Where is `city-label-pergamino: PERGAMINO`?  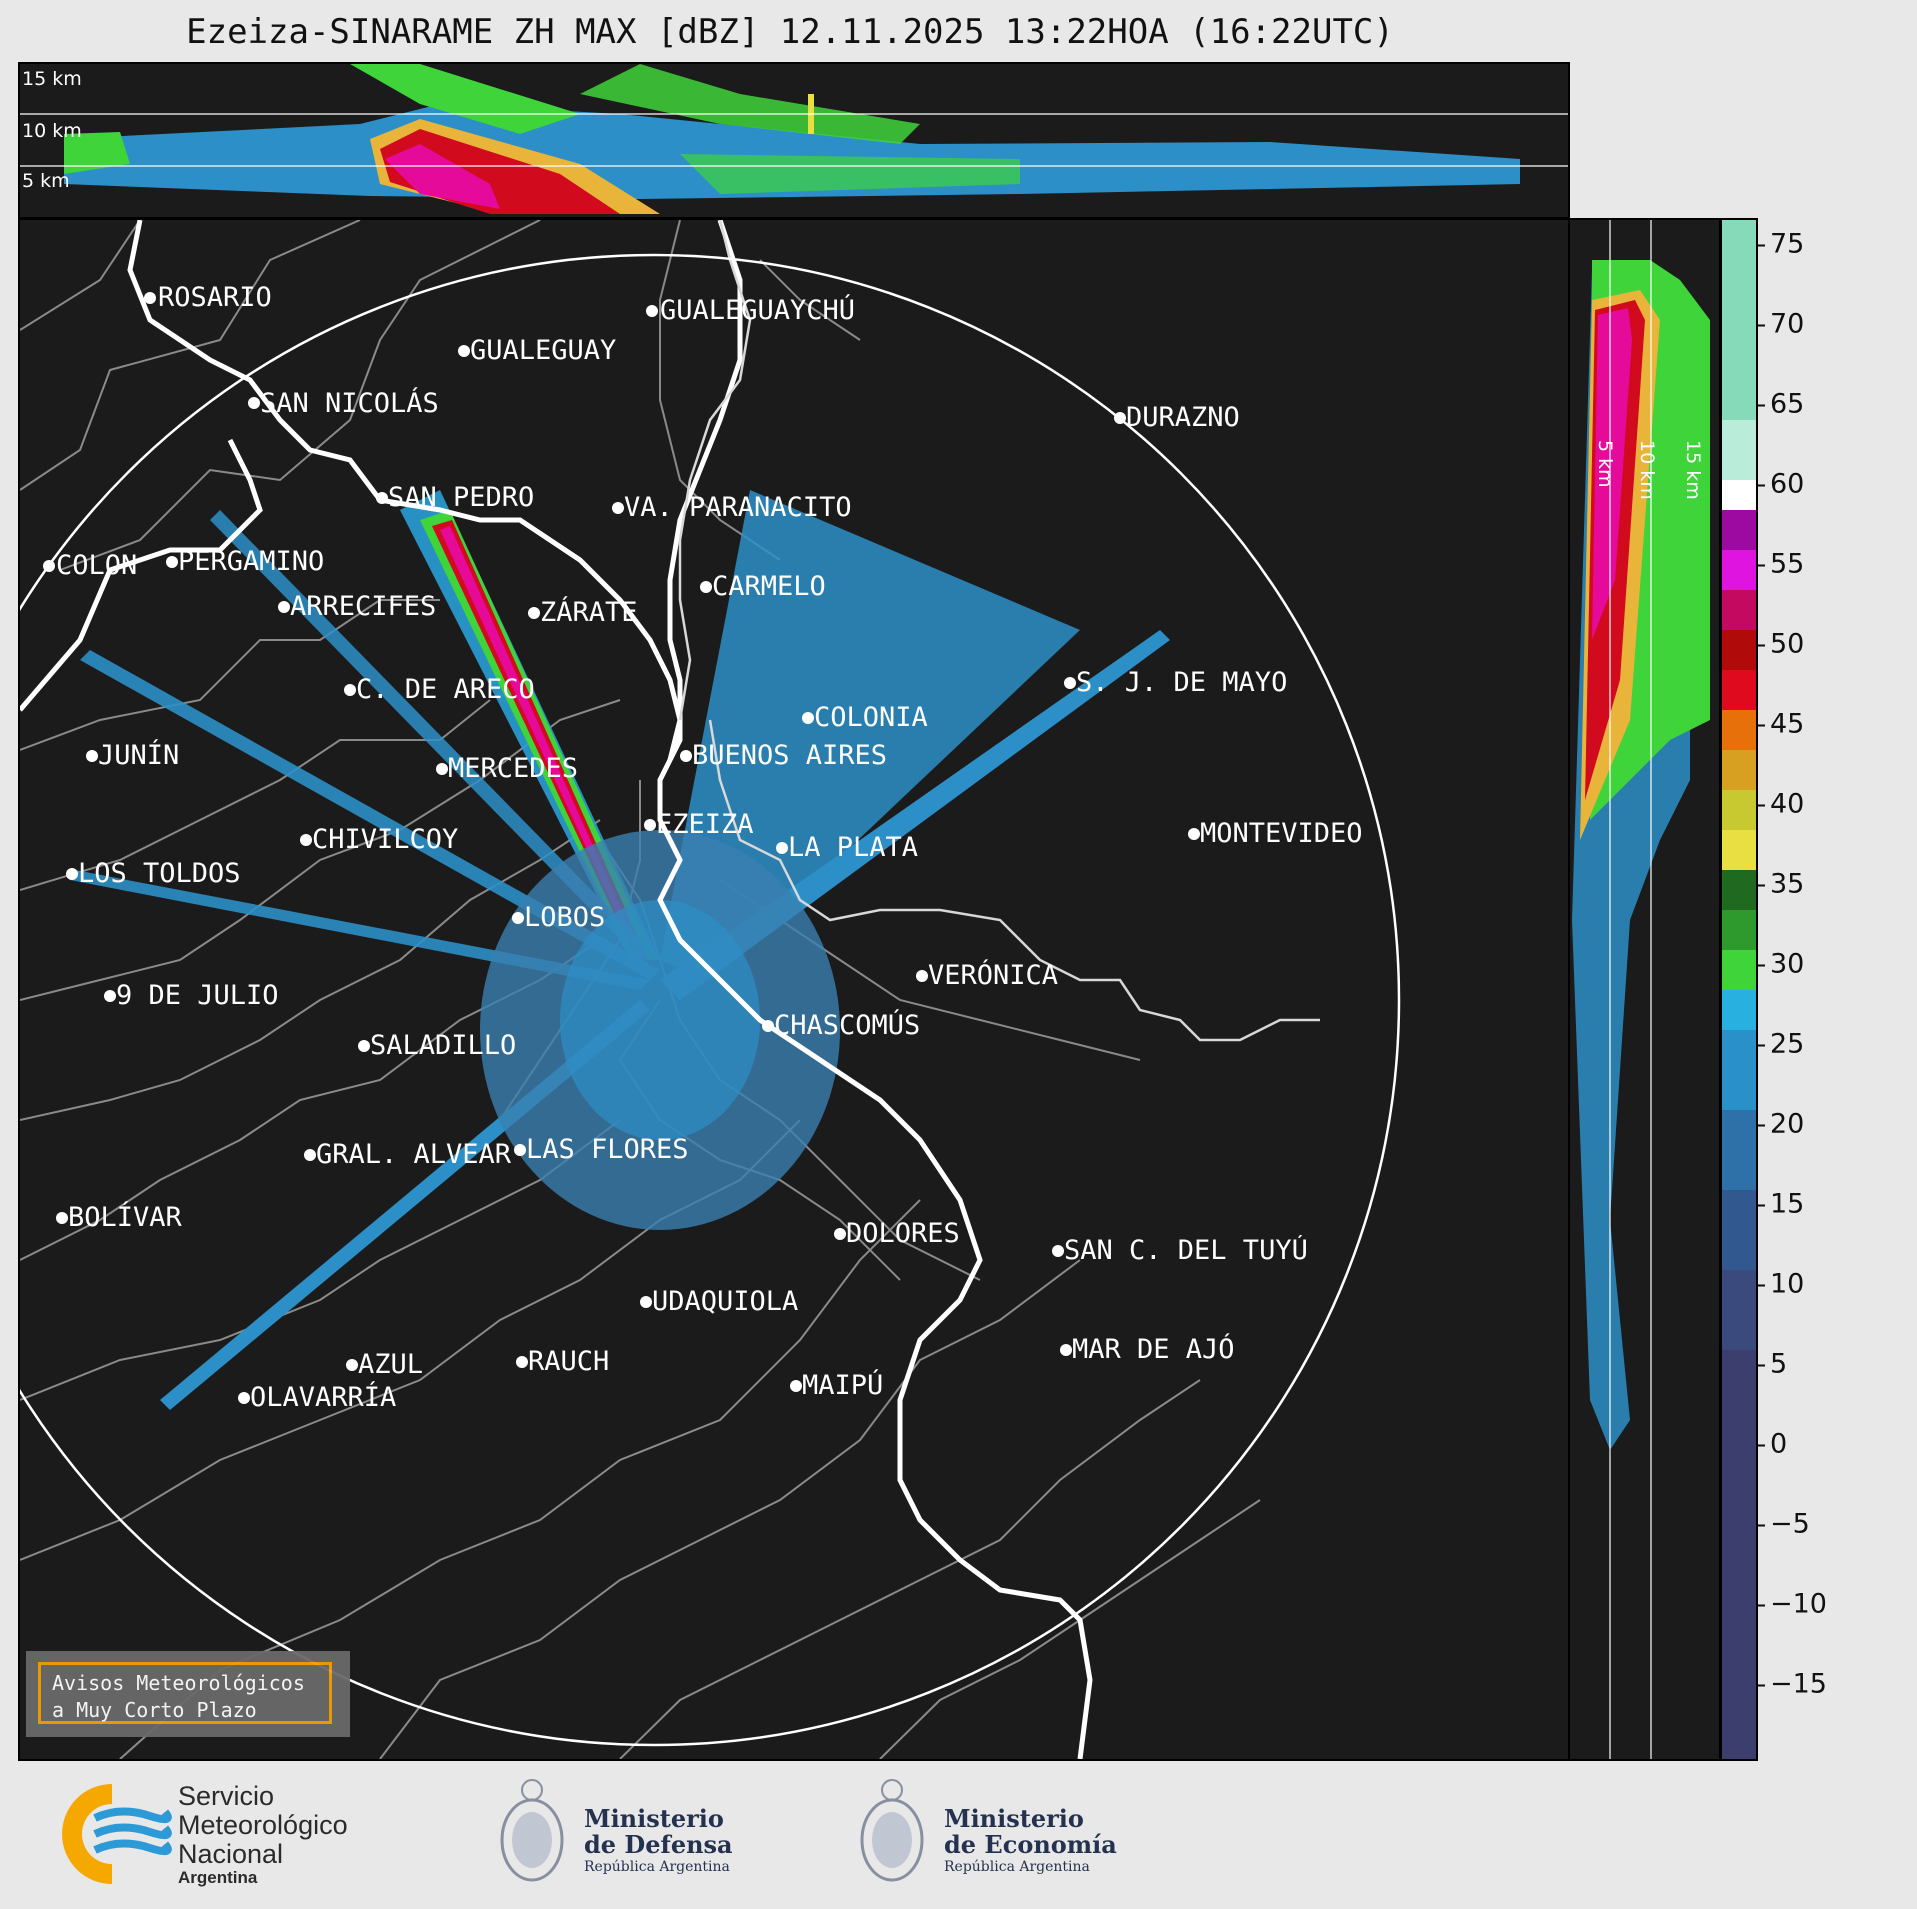 city-label-pergamino: PERGAMINO is located at coordinates (251, 561).